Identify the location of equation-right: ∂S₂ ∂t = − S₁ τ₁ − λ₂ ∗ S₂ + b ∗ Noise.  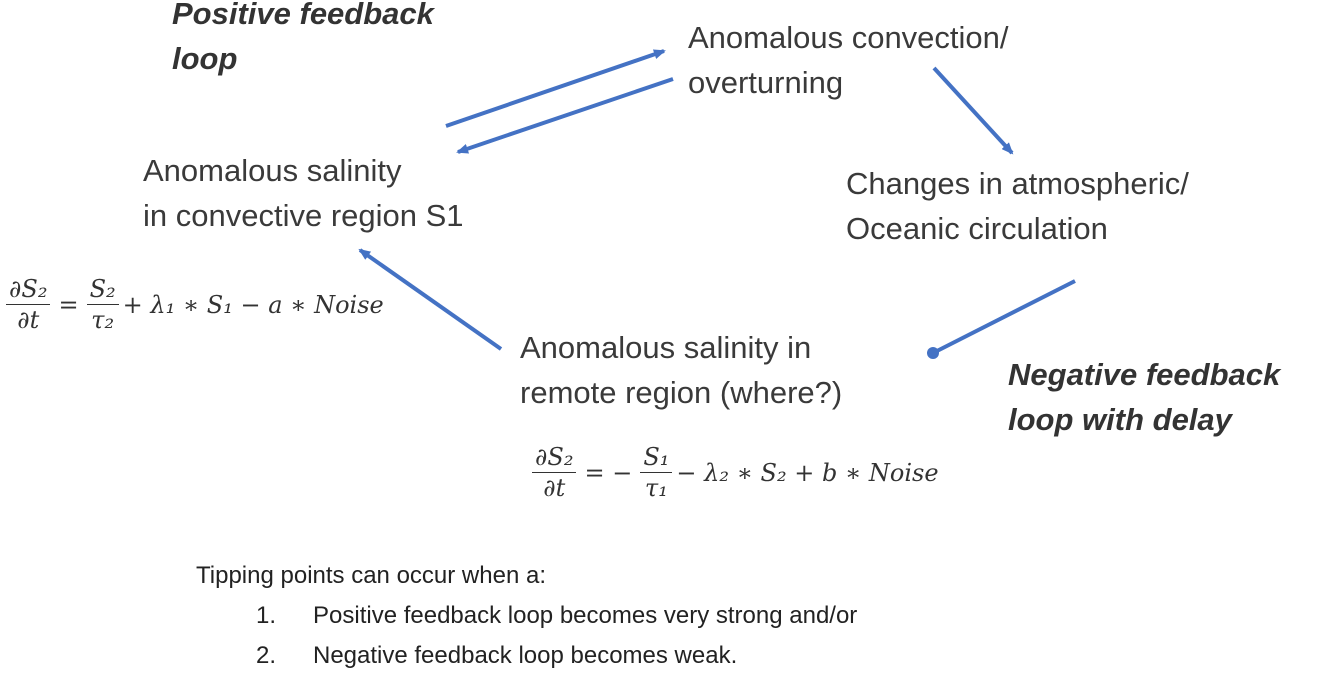
(733, 472).